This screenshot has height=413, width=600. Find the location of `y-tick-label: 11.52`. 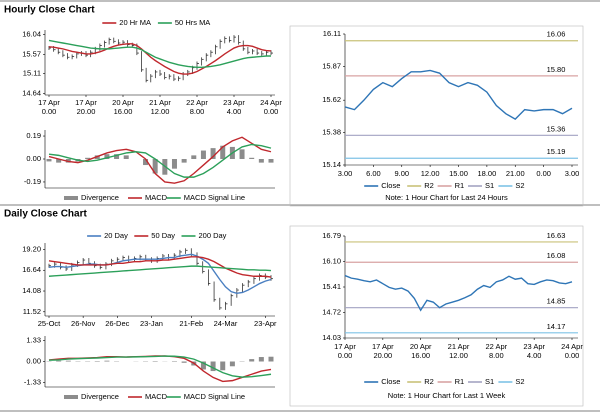

y-tick-label: 11.52 is located at coordinates (32, 311).